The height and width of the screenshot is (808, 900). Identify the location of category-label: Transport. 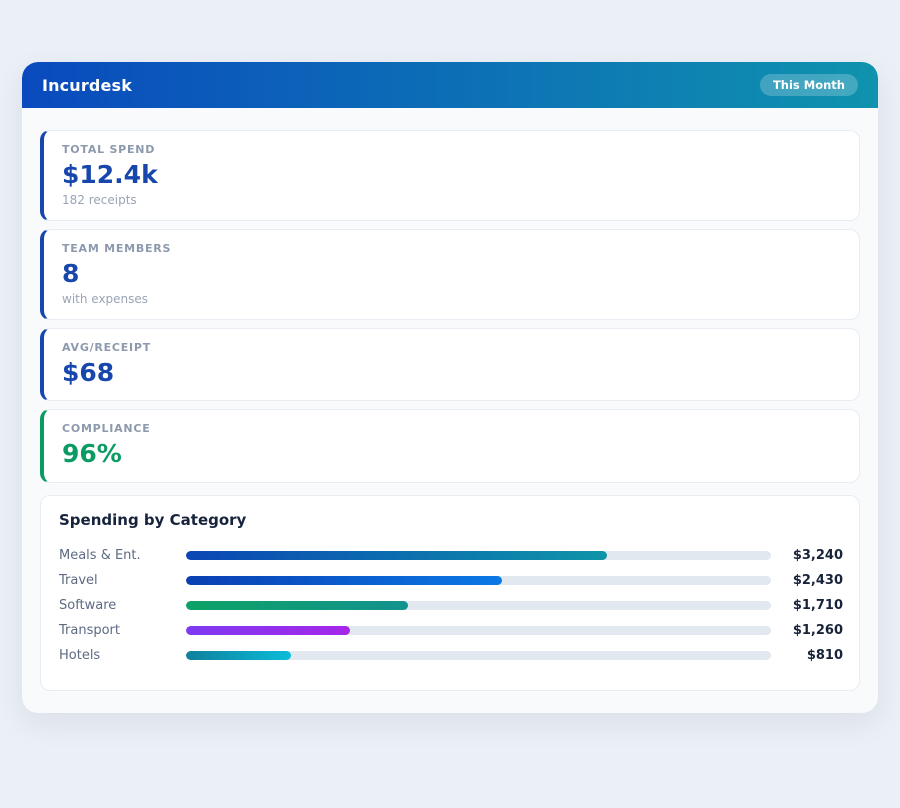
(90, 630).